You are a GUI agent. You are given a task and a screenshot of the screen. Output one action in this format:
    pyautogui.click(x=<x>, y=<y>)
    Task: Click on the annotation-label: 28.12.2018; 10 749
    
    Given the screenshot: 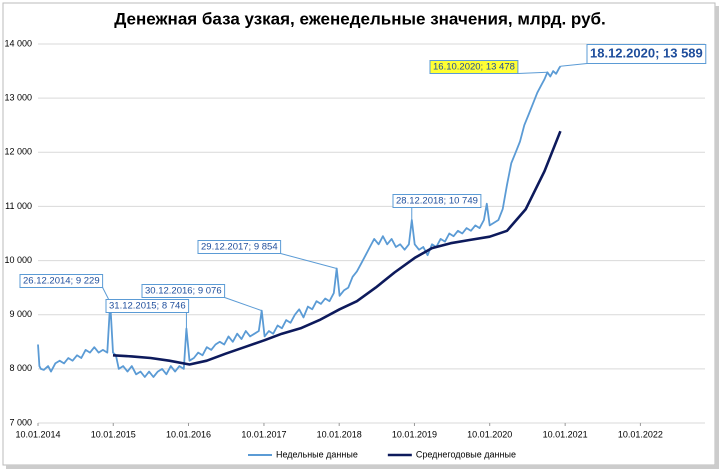 What is the action you would take?
    pyautogui.click(x=437, y=201)
    